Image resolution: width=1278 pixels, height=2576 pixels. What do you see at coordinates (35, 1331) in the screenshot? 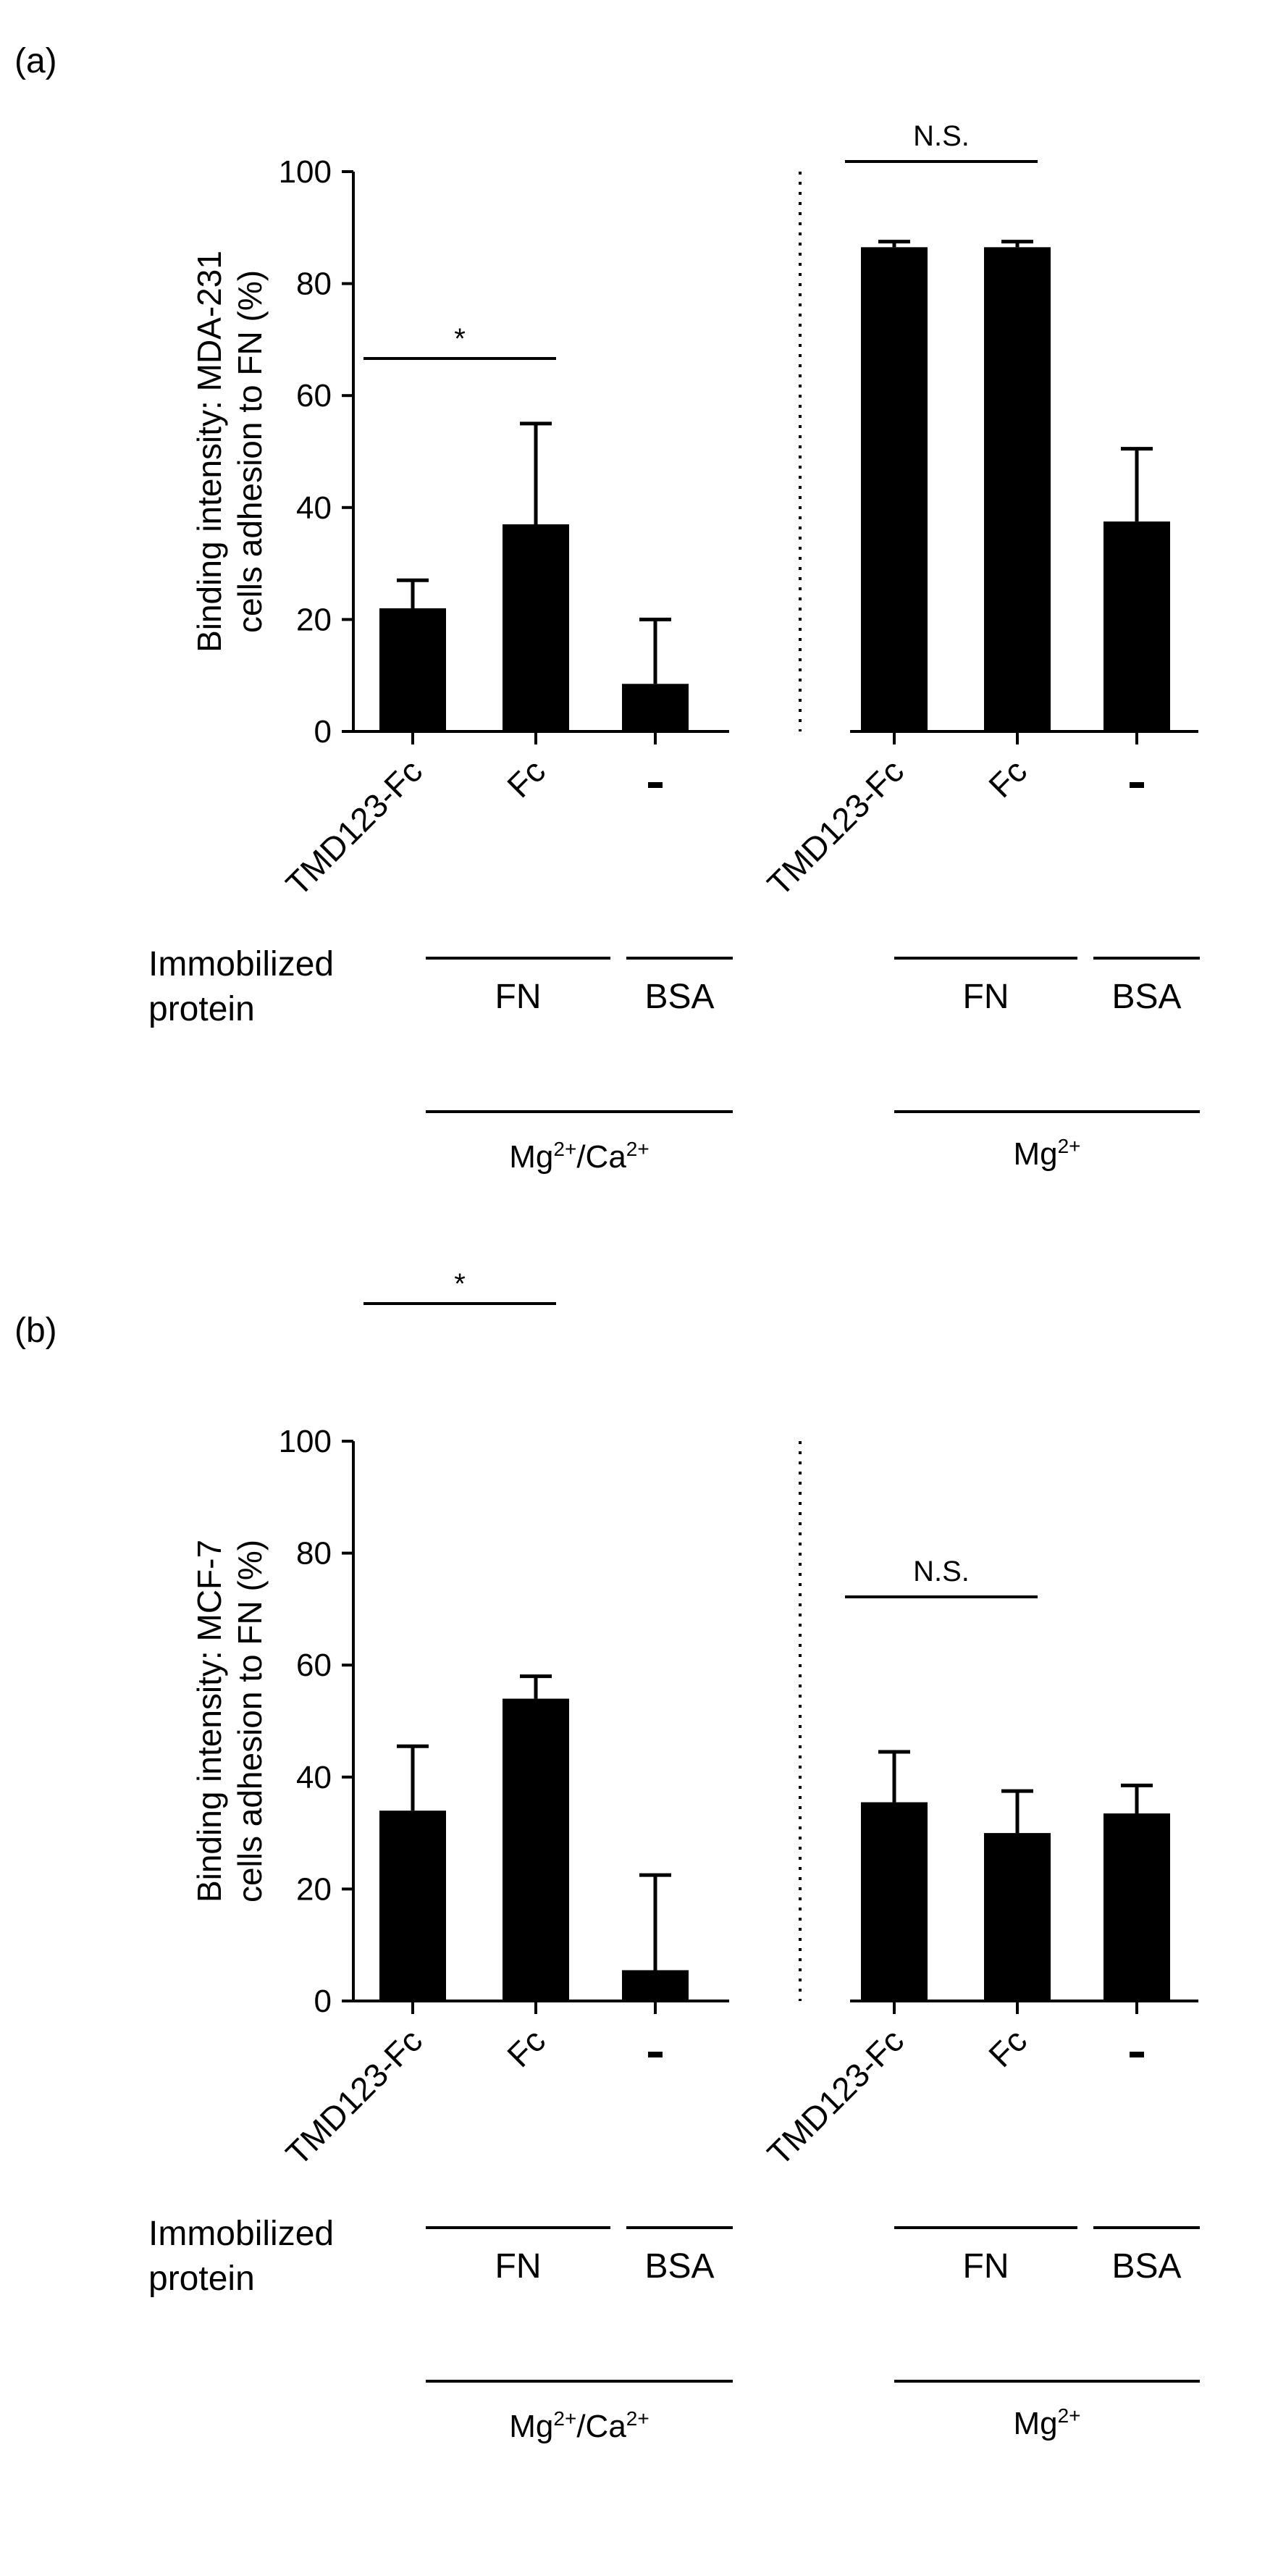
I see `panel-label: (b)` at bounding box center [35, 1331].